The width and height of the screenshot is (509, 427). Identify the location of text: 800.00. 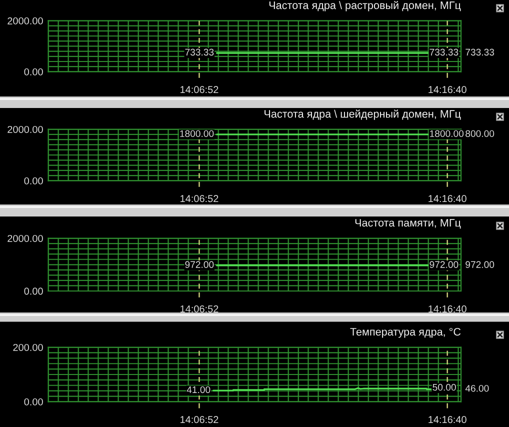
(480, 134).